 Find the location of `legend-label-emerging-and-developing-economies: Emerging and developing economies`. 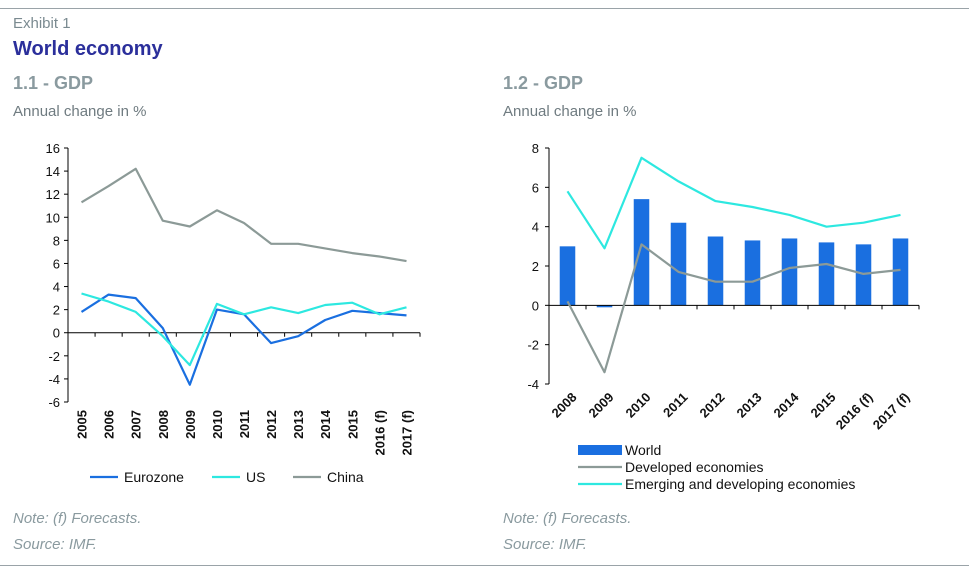

legend-label-emerging-and-developing-economies: Emerging and developing economies is located at coordinates (740, 484).